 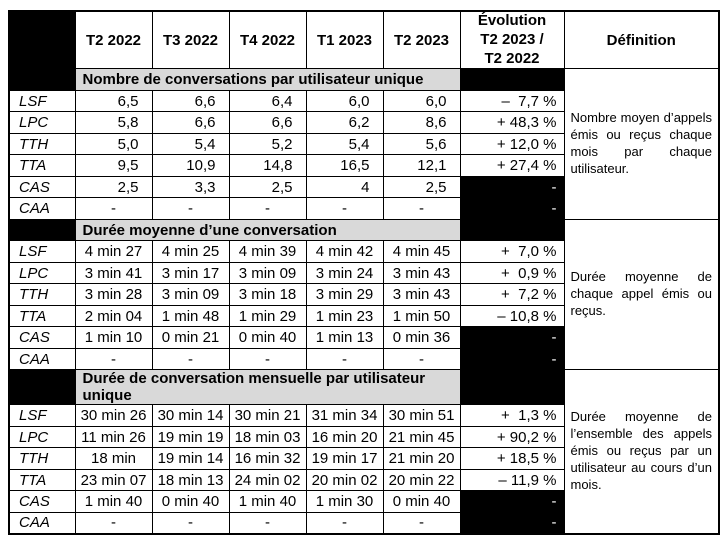 I want to click on value-cell: 3 min 43, so click(x=421, y=294).